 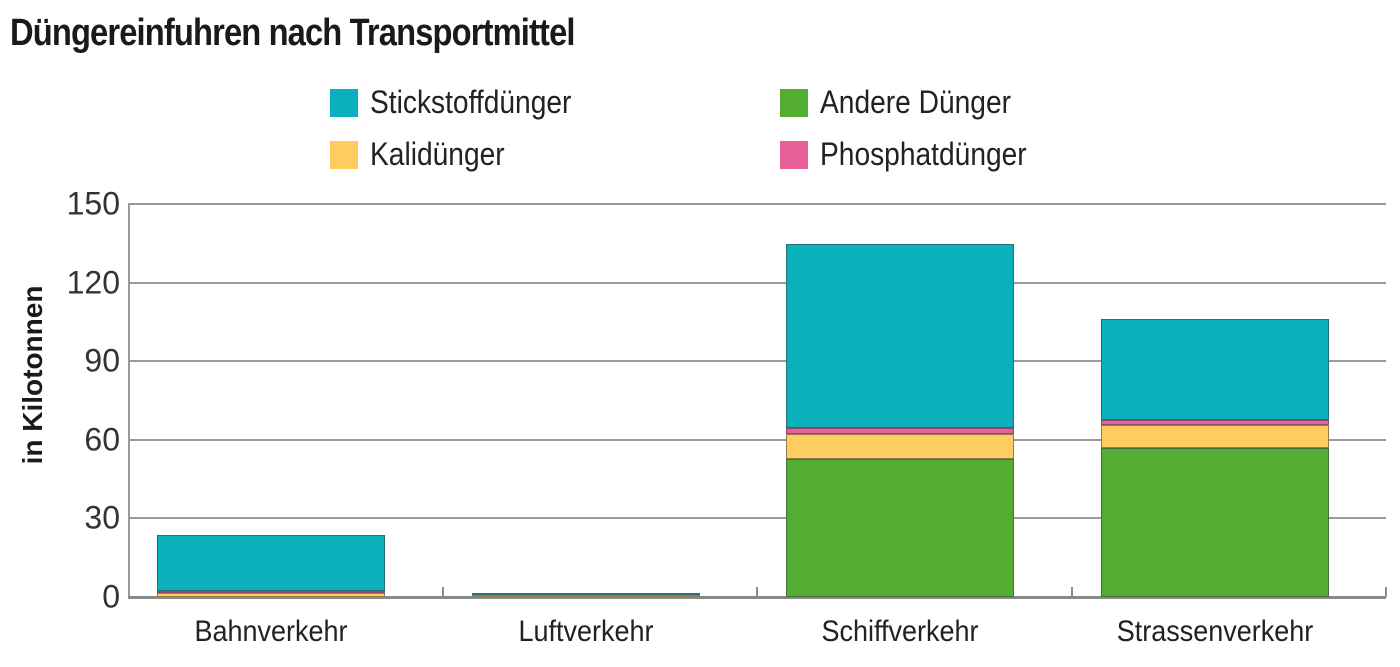 What do you see at coordinates (586, 631) in the screenshot?
I see `x-tick-label: Luftverkehr` at bounding box center [586, 631].